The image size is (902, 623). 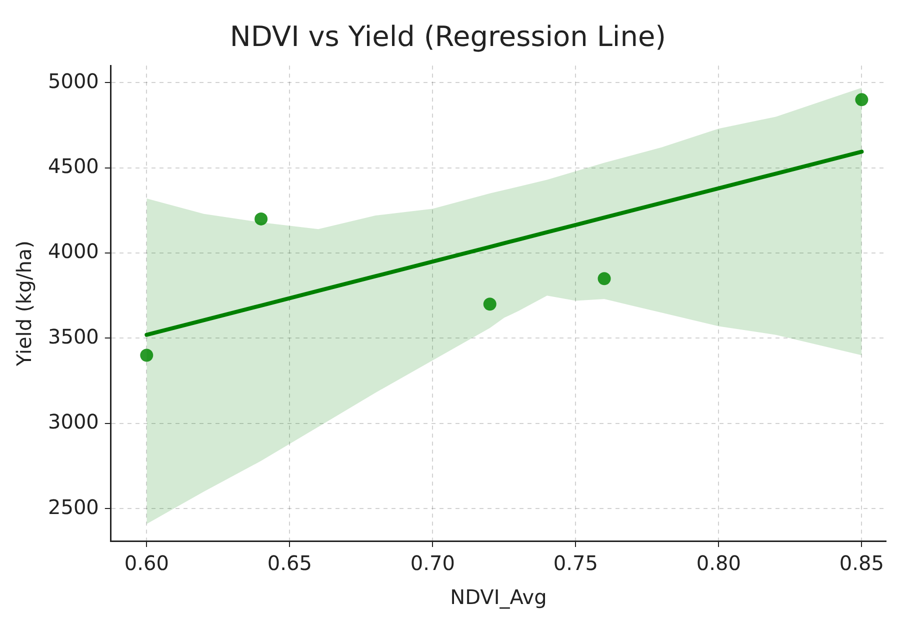 What do you see at coordinates (146, 563) in the screenshot?
I see `x-tick-label: 0.60` at bounding box center [146, 563].